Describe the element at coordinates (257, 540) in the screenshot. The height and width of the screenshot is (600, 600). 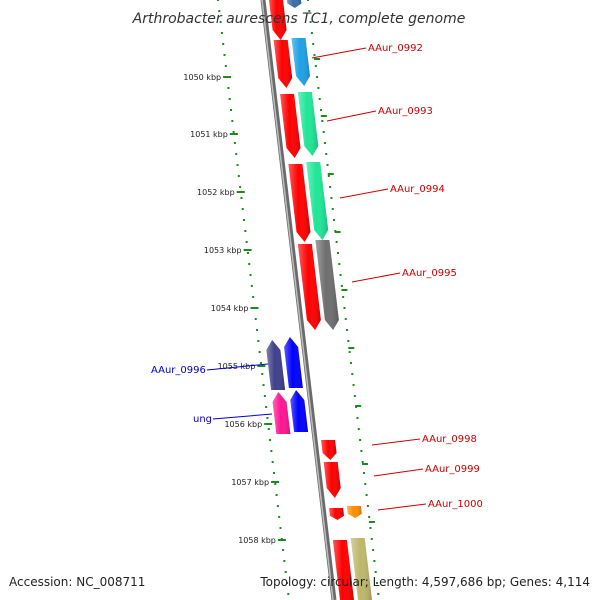
I see `tick-label: 1058 kbp` at that location.